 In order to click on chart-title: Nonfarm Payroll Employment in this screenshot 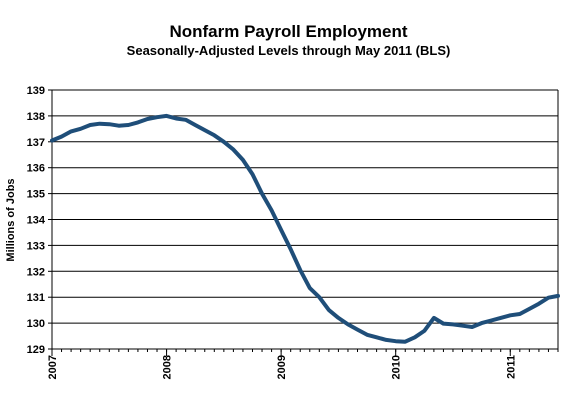, I will do `click(288, 31)`.